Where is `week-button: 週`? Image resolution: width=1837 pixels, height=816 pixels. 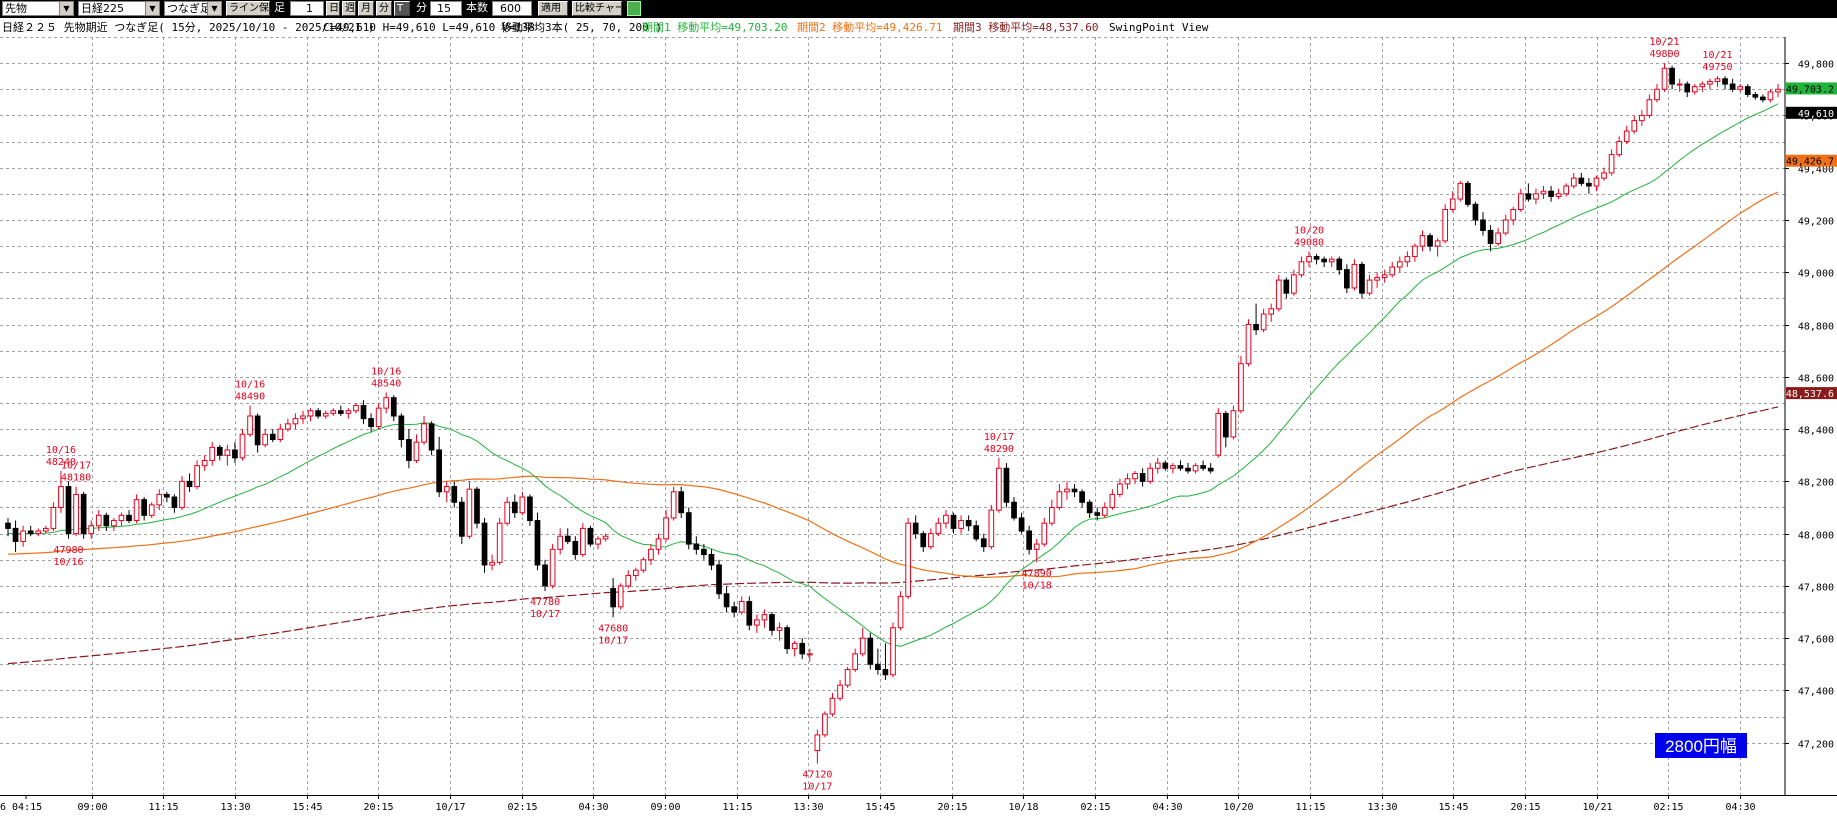
week-button: 週 is located at coordinates (349, 8).